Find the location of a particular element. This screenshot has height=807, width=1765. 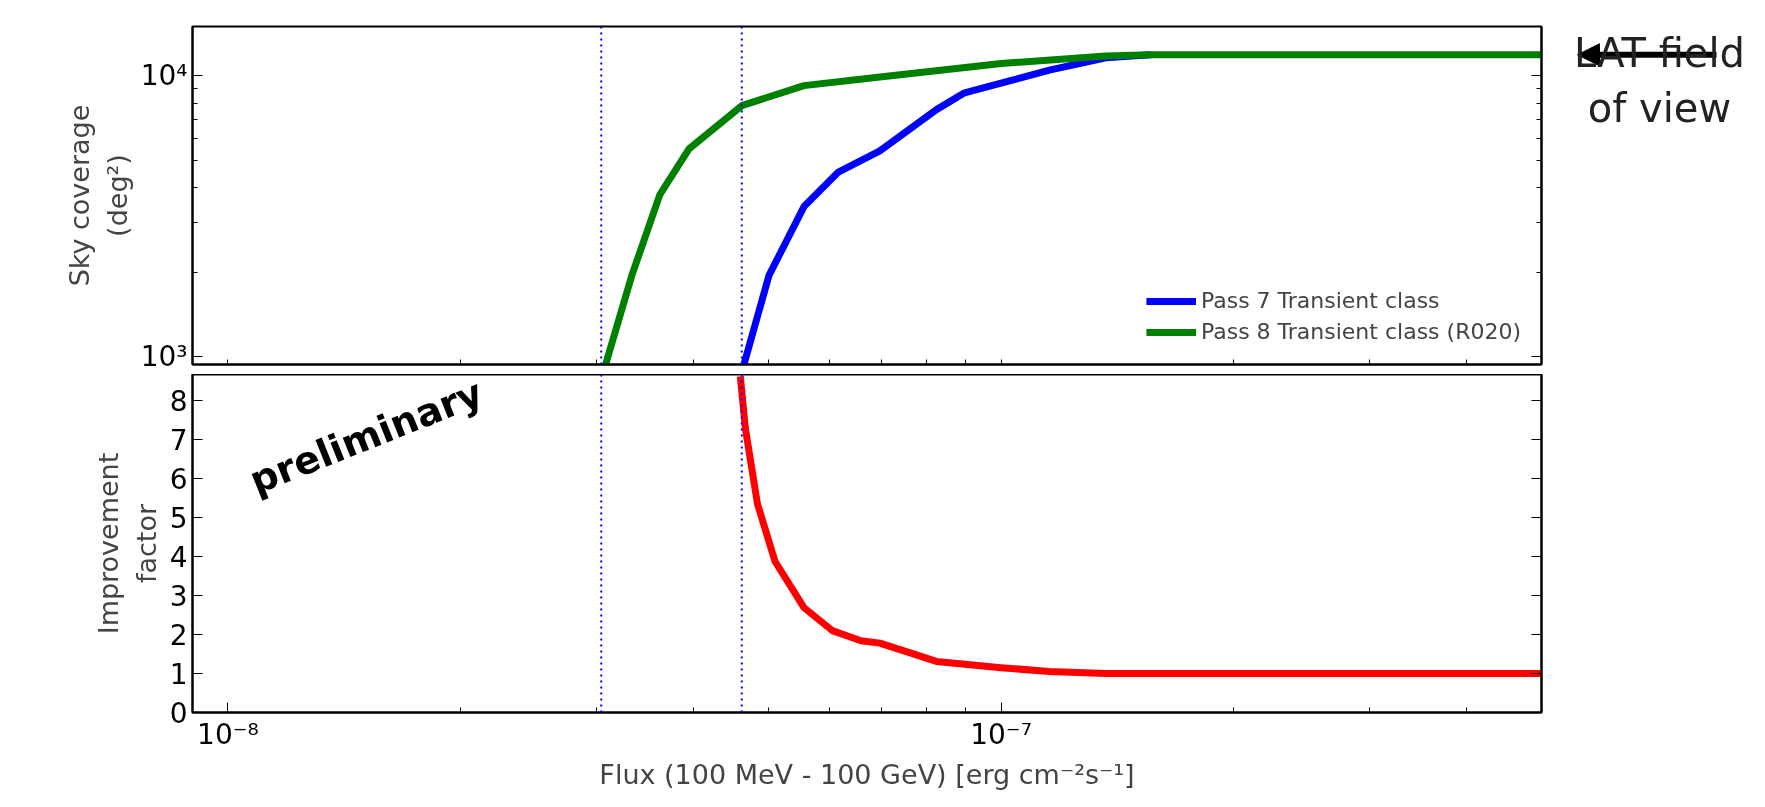

y-tick-label: 0 is located at coordinates (178, 713).